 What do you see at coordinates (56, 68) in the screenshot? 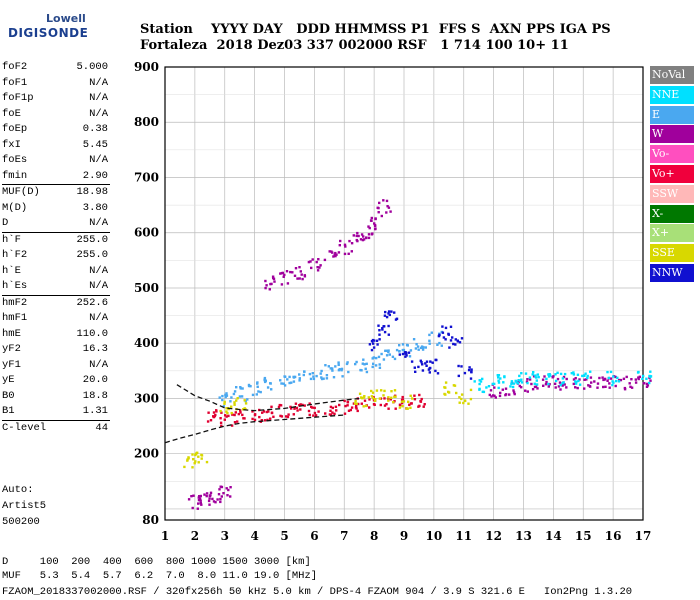
I see `param-row: foF2 5.000` at bounding box center [56, 68].